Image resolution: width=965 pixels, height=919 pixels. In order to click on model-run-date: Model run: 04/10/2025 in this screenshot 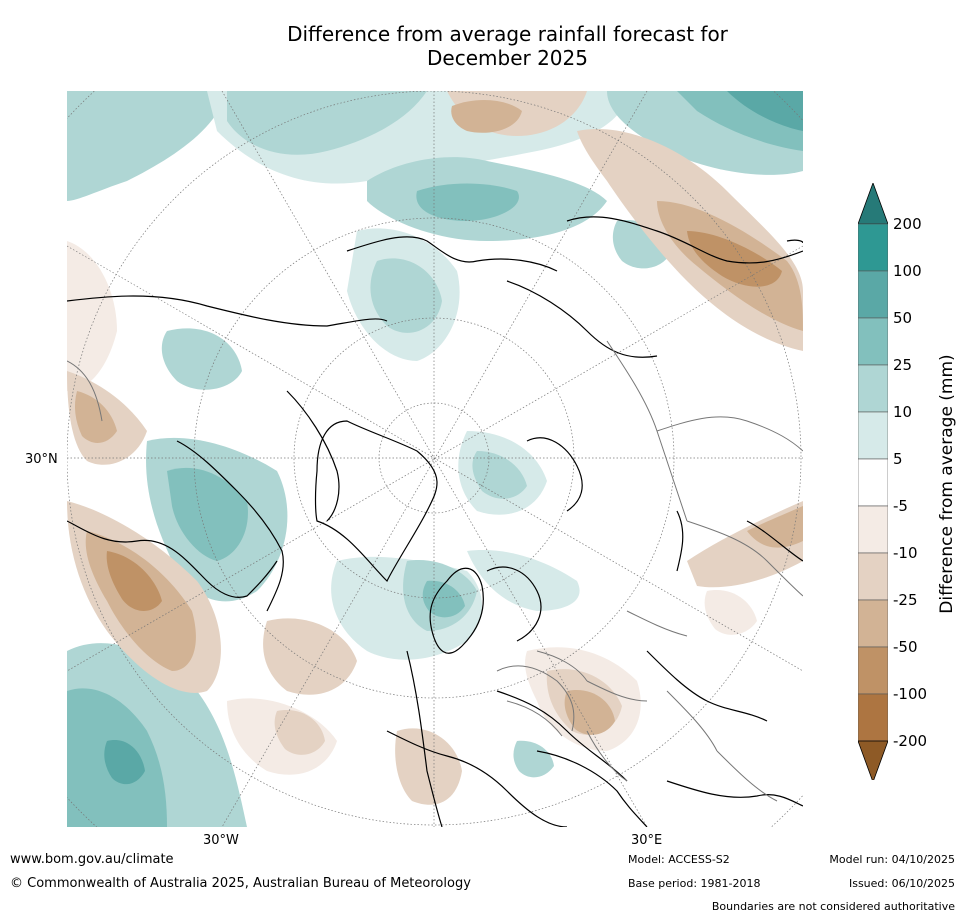, I will do `click(892, 859)`.